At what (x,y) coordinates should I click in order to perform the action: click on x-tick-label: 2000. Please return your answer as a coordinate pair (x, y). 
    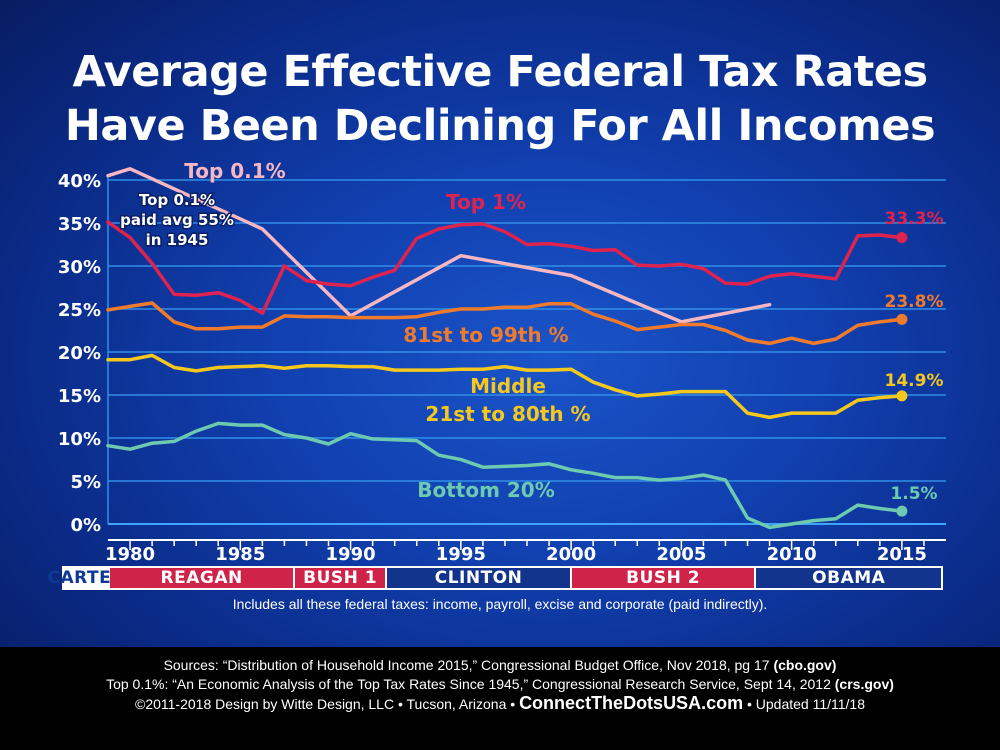
    Looking at the image, I should click on (571, 554).